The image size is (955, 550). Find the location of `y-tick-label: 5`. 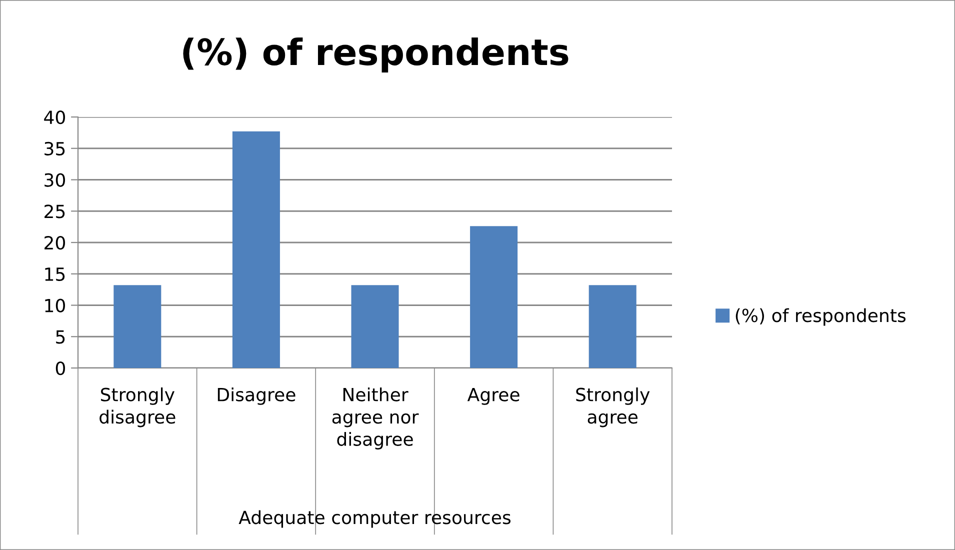

y-tick-label: 5 is located at coordinates (60, 337).